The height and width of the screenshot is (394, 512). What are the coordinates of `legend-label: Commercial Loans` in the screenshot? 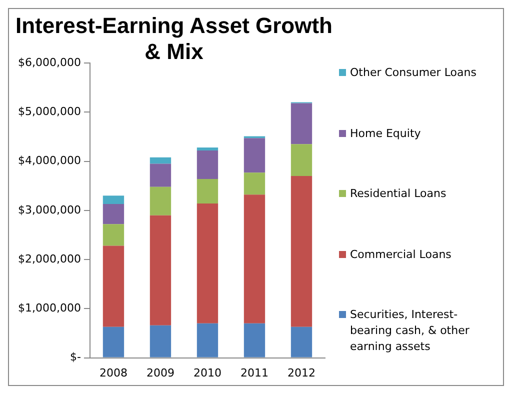 It's located at (401, 254).